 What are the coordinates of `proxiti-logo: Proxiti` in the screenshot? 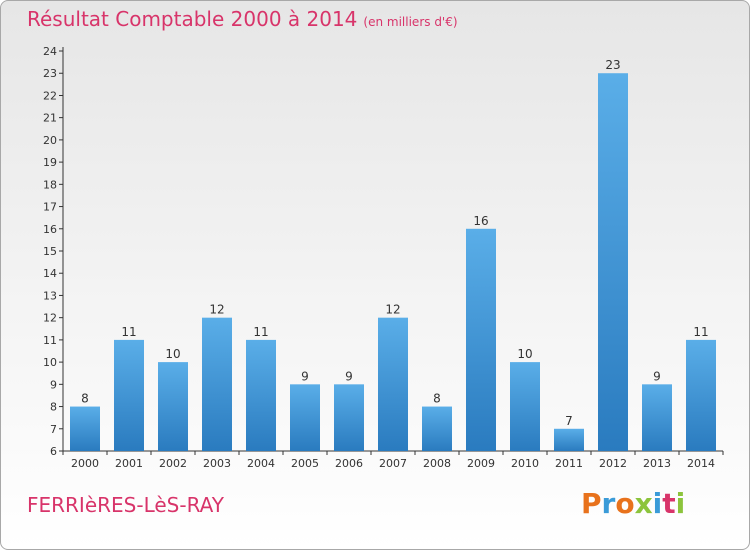 It's located at (633, 503).